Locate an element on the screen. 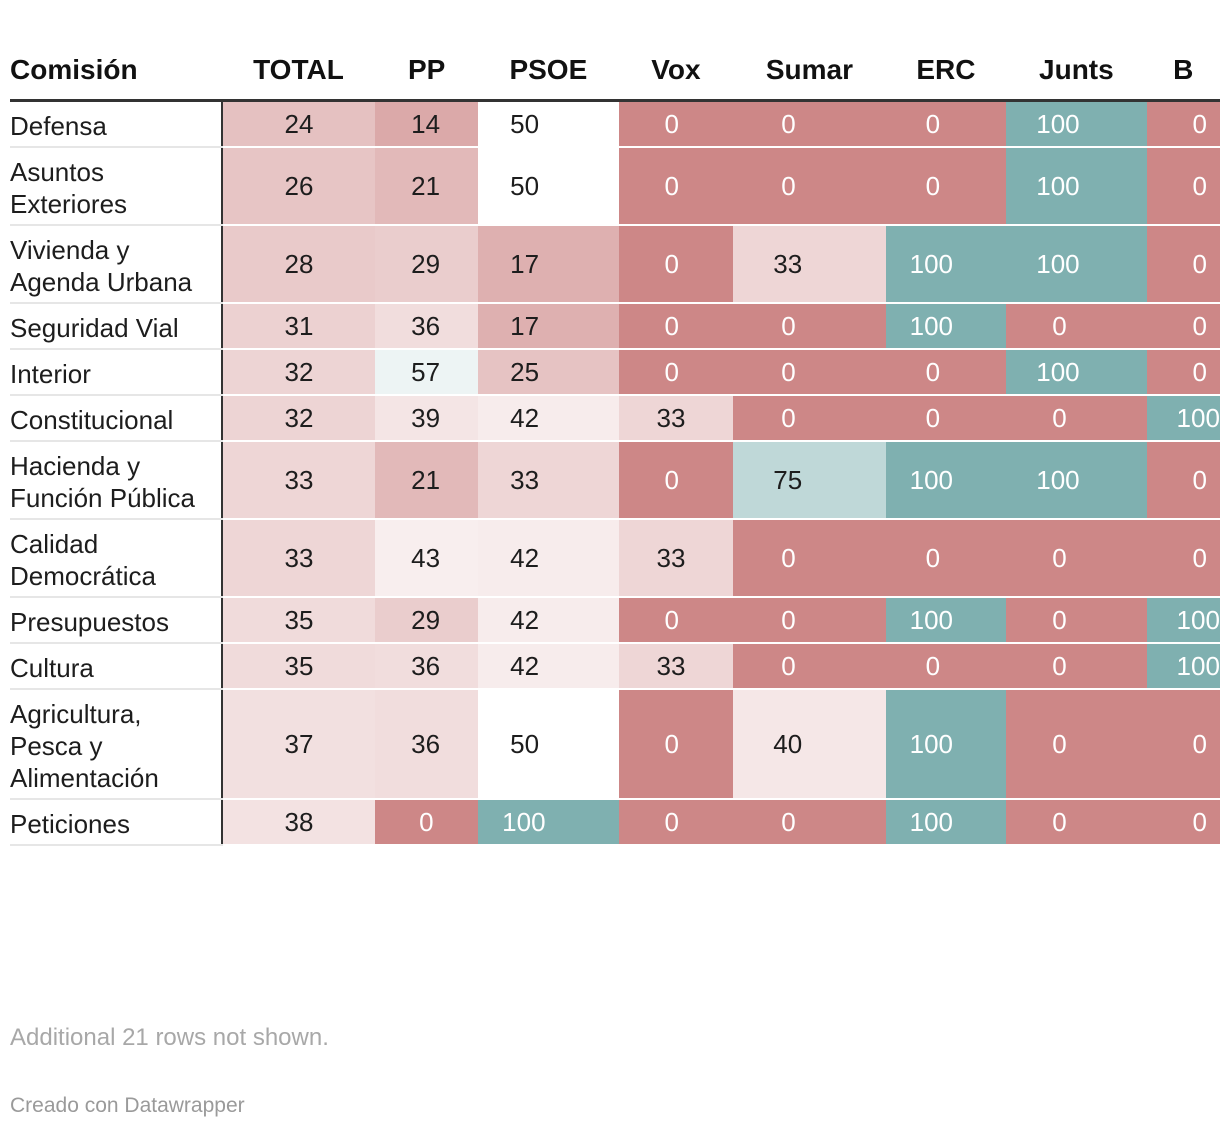 The image size is (1220, 1130). cell-pp: 0 is located at coordinates (427, 822).